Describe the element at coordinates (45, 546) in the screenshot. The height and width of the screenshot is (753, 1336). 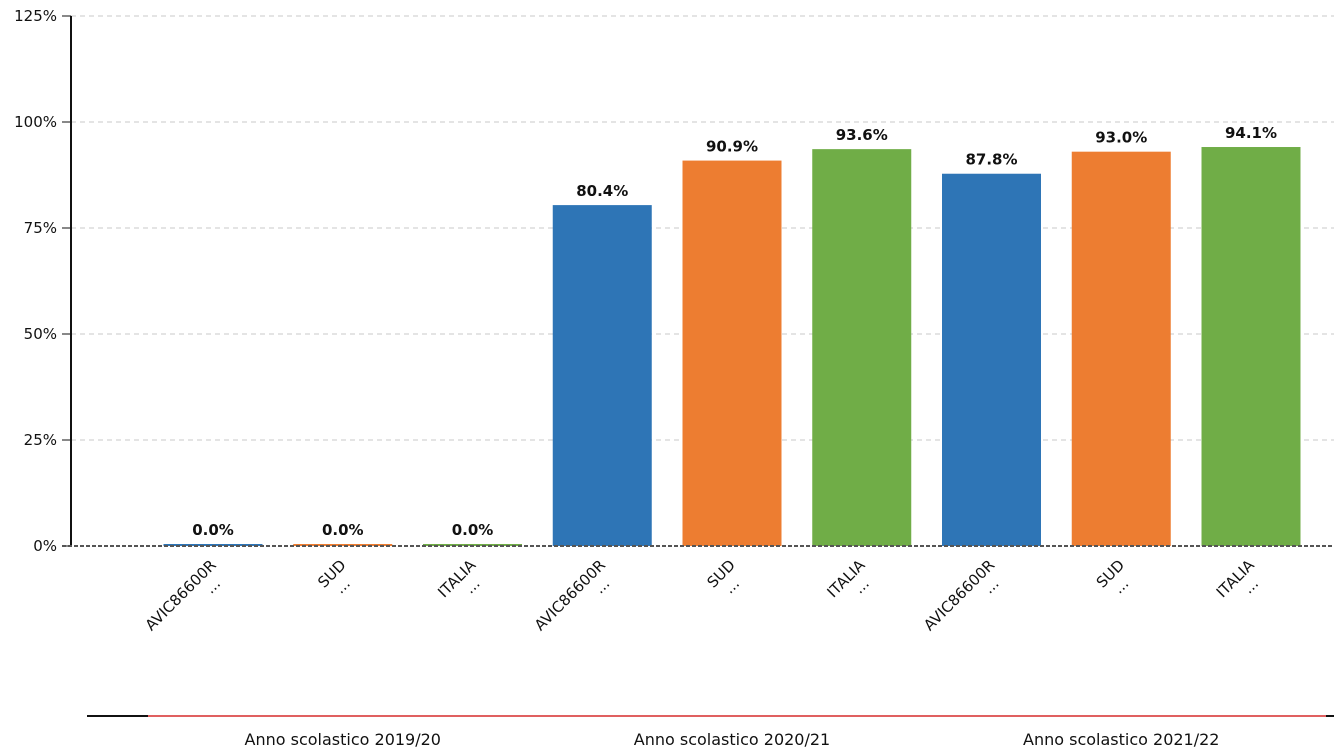
I see `y-tick-label: 0%` at that location.